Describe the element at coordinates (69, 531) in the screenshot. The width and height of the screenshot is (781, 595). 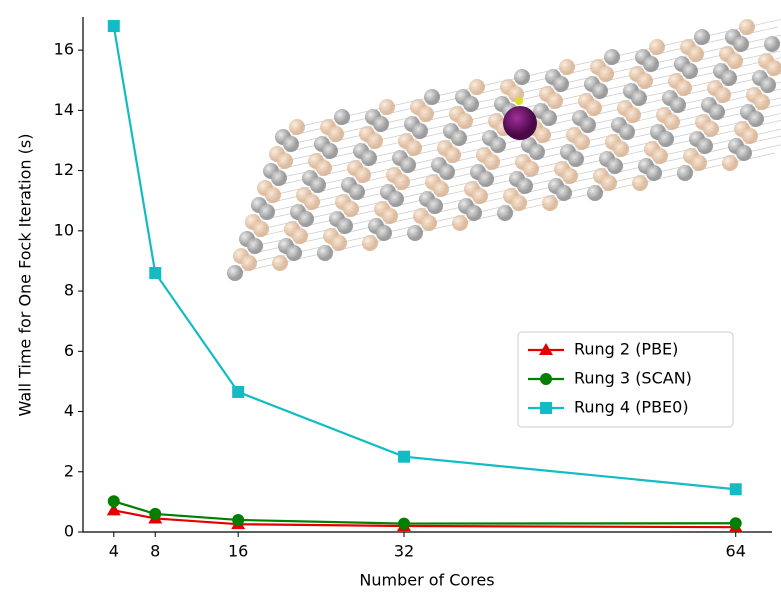
I see `y-tick-label: 0` at that location.